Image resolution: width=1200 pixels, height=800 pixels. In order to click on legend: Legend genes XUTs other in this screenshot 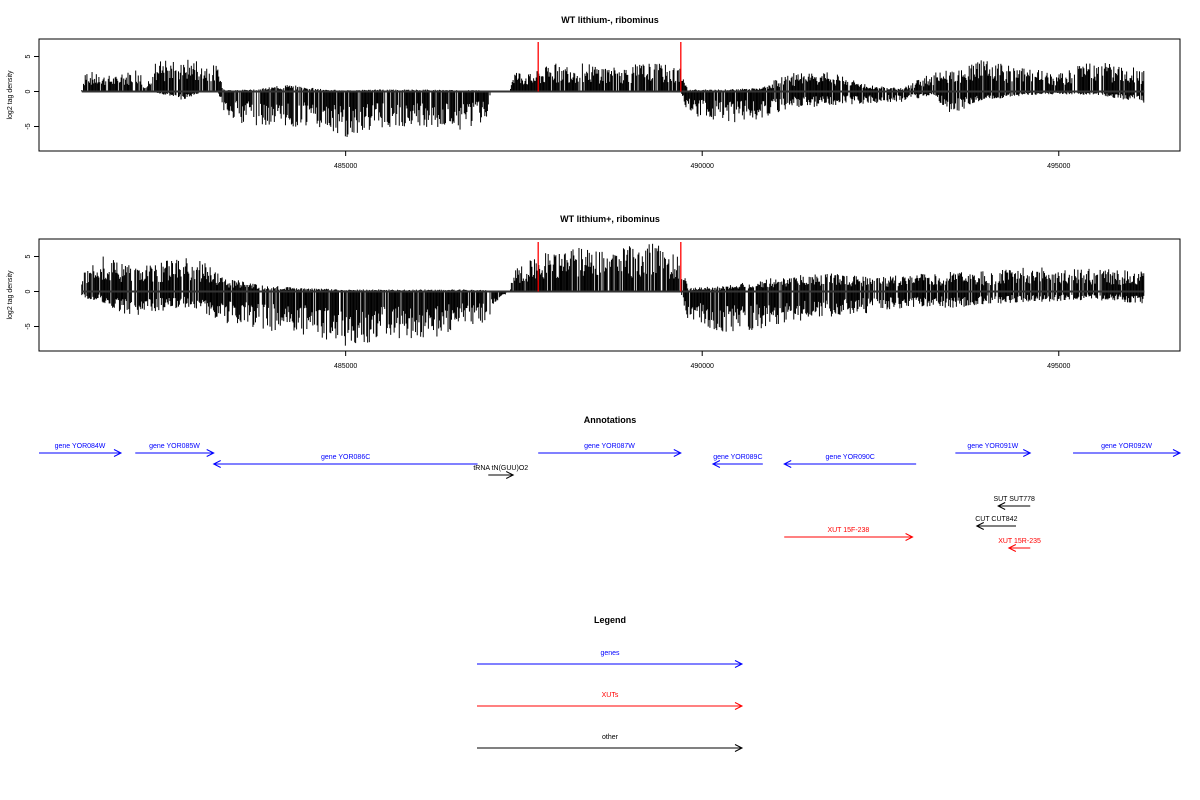, I will do `click(610, 683)`.